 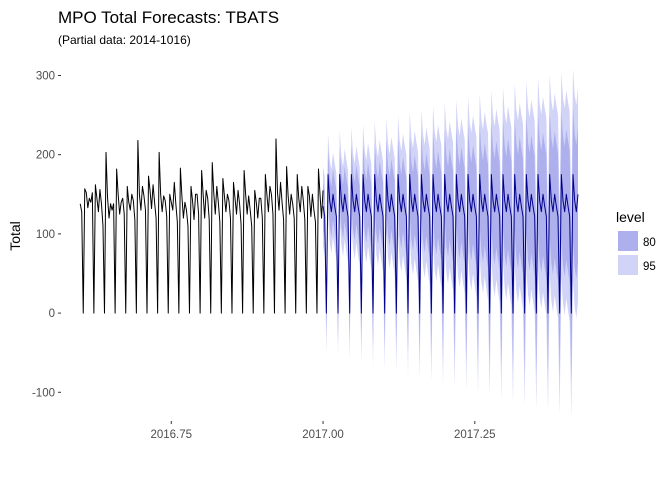 I want to click on legend-label-80: 80, so click(x=649, y=243).